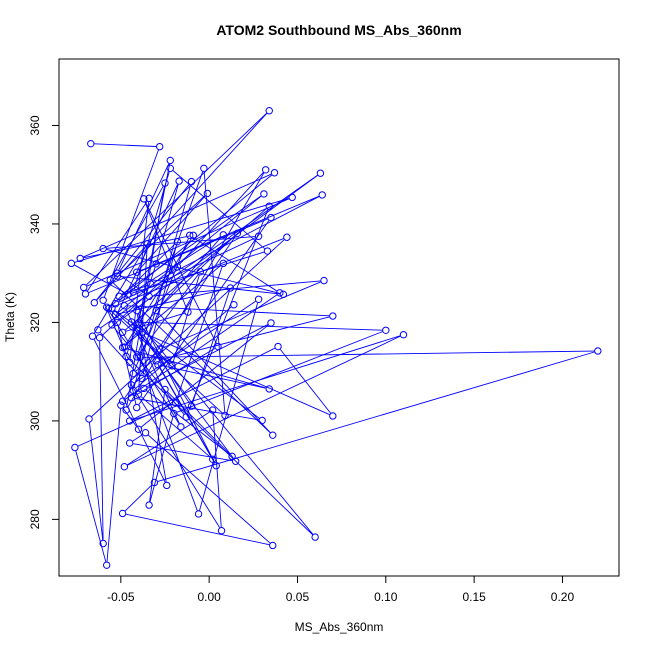  I want to click on y-tick-label: 300, so click(35, 421).